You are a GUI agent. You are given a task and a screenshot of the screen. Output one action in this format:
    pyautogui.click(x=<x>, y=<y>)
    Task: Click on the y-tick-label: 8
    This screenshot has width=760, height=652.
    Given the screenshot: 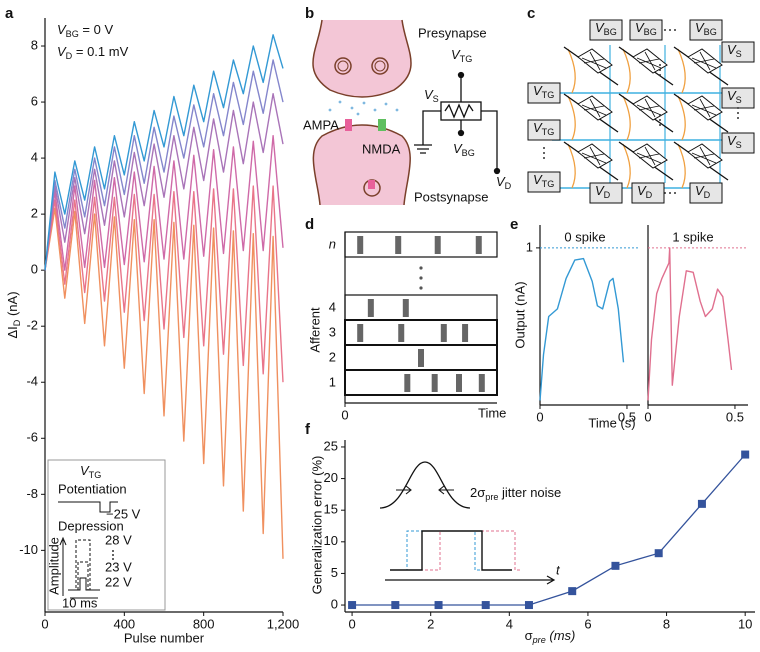 What is the action you would take?
    pyautogui.click(x=34, y=44)
    